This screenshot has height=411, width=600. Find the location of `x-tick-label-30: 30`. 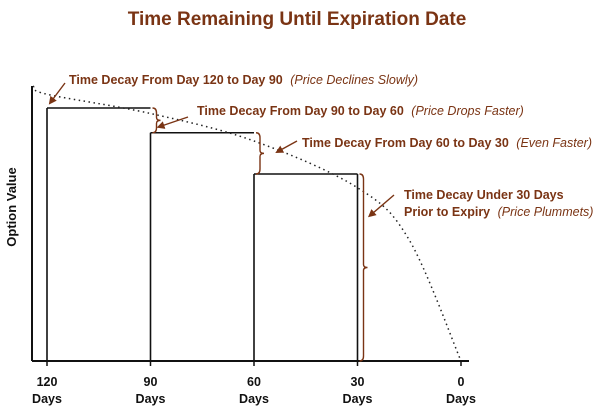

x-tick-label-30: 30 is located at coordinates (358, 382).